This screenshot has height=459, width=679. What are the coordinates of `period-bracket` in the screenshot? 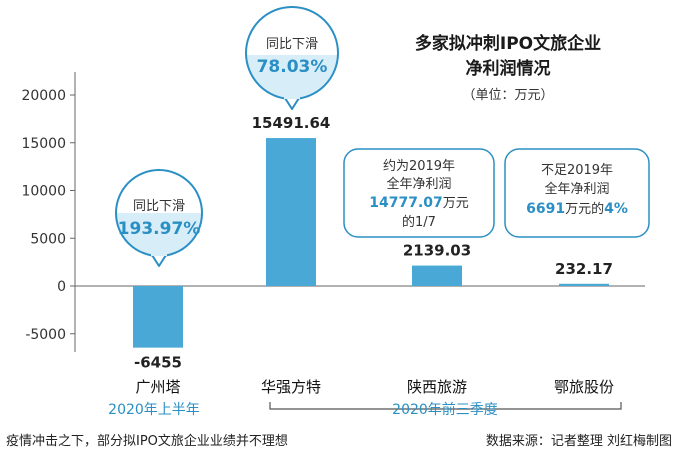 It's located at (445, 406).